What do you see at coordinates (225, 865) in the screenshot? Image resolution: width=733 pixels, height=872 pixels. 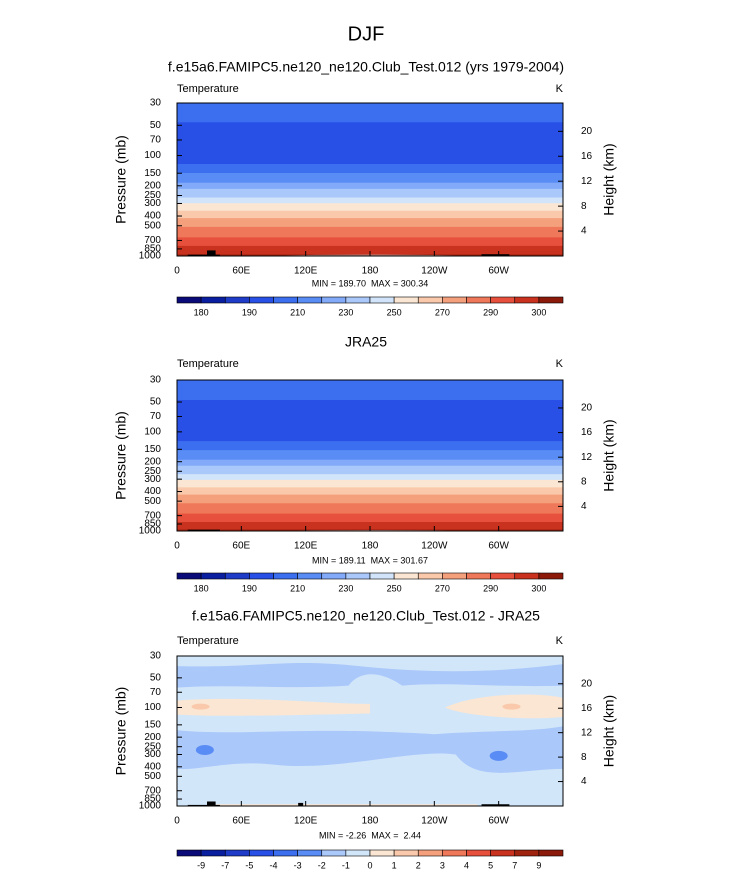 I see `colorbar-label: -7` at bounding box center [225, 865].